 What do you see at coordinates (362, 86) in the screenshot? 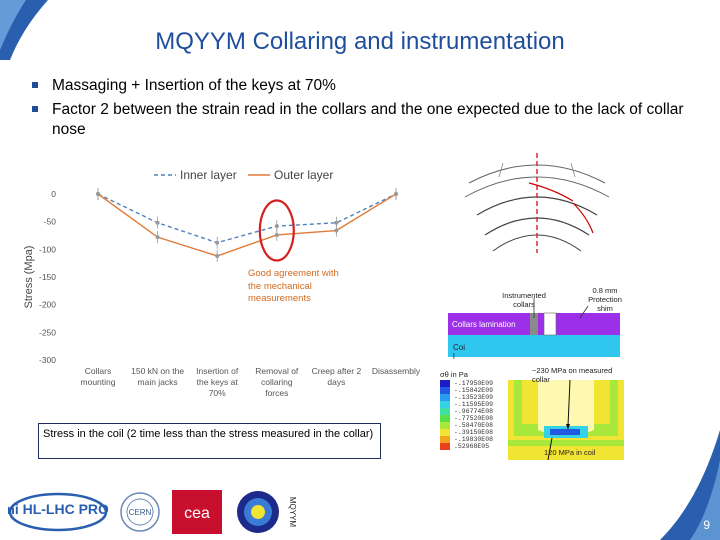
I see `bullet-item: Massaging + Insertion of the keys at 70%` at bounding box center [362, 86].